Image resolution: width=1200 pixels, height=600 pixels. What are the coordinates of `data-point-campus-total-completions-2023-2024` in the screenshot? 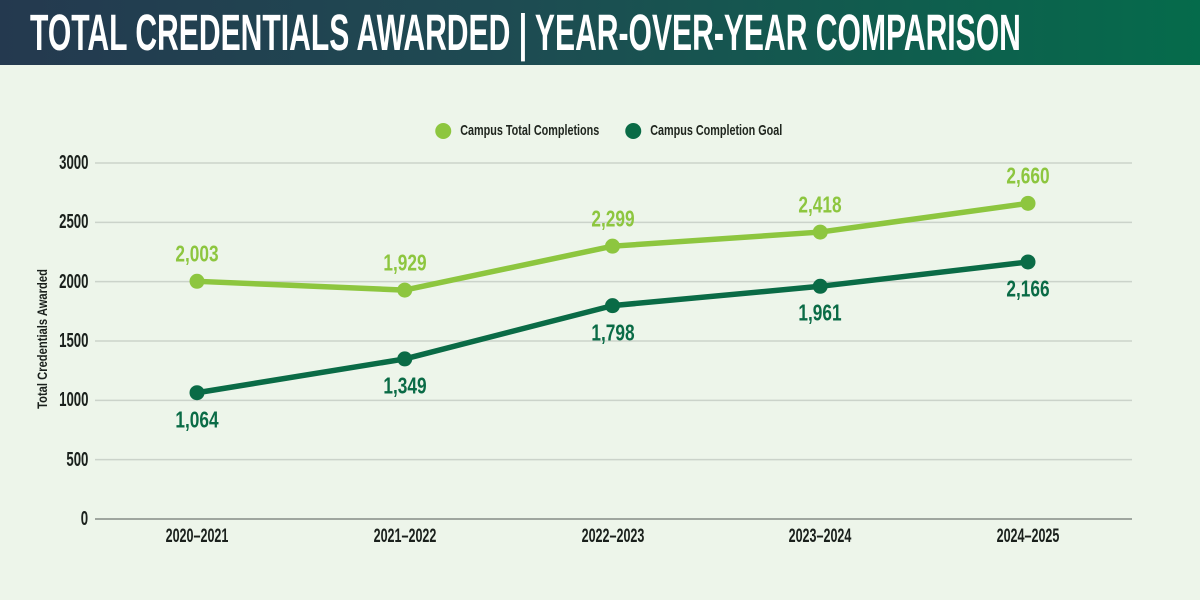 It's located at (820, 232).